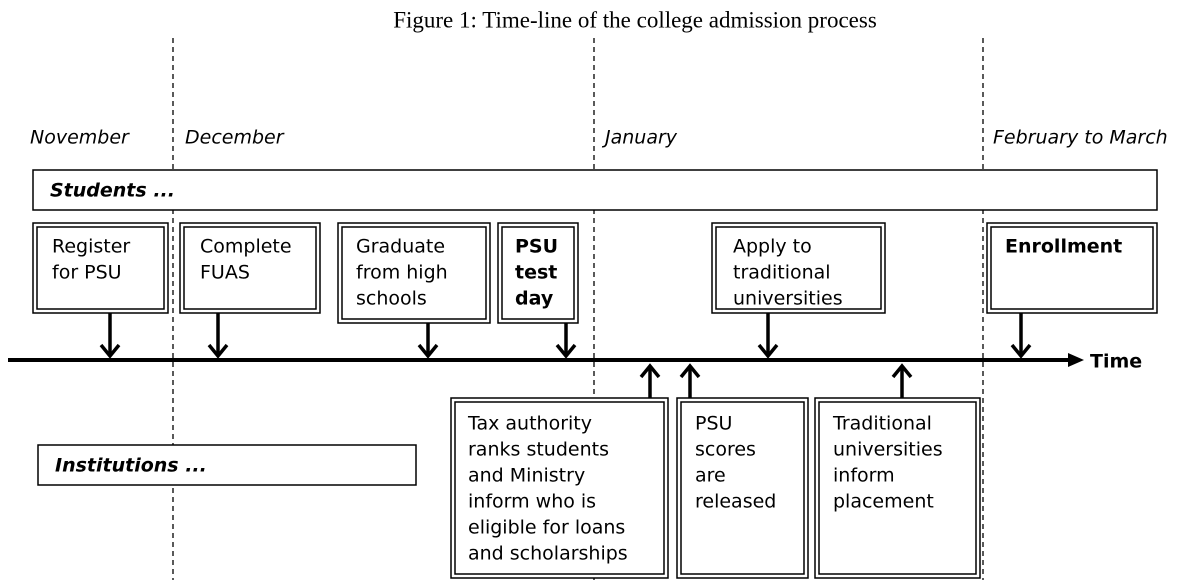  Describe the element at coordinates (225, 273) in the screenshot. I see `event-text: FUAS` at that location.